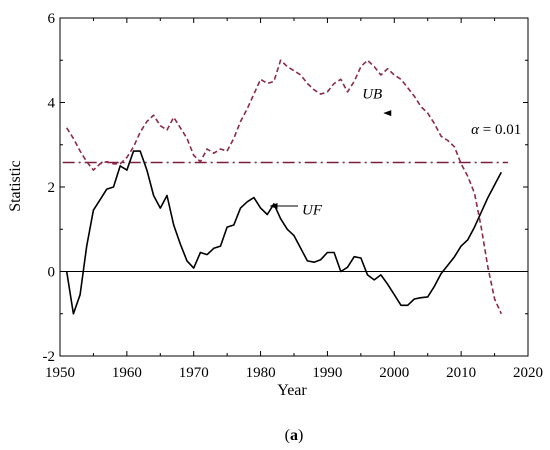 The height and width of the screenshot is (450, 550). I want to click on x-tick-label: 1980, so click(261, 373).